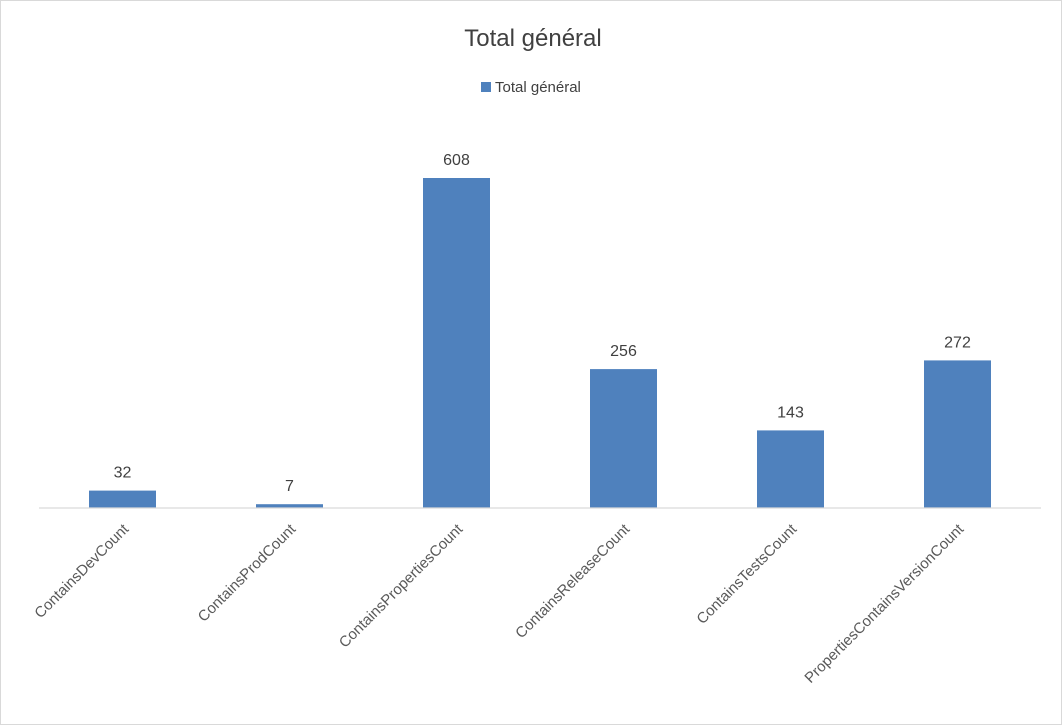  Describe the element at coordinates (289, 506) in the screenshot. I see `bar-ContainsProdCount` at that location.